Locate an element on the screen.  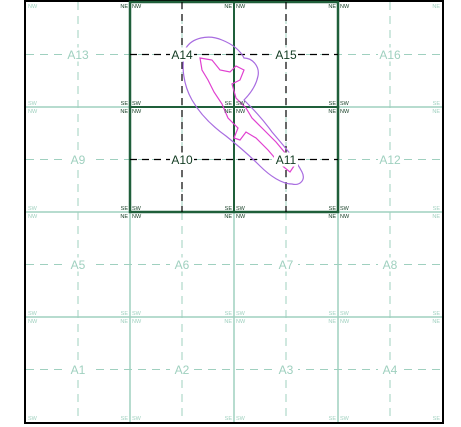
cell-label: A8 is located at coordinates (390, 265).